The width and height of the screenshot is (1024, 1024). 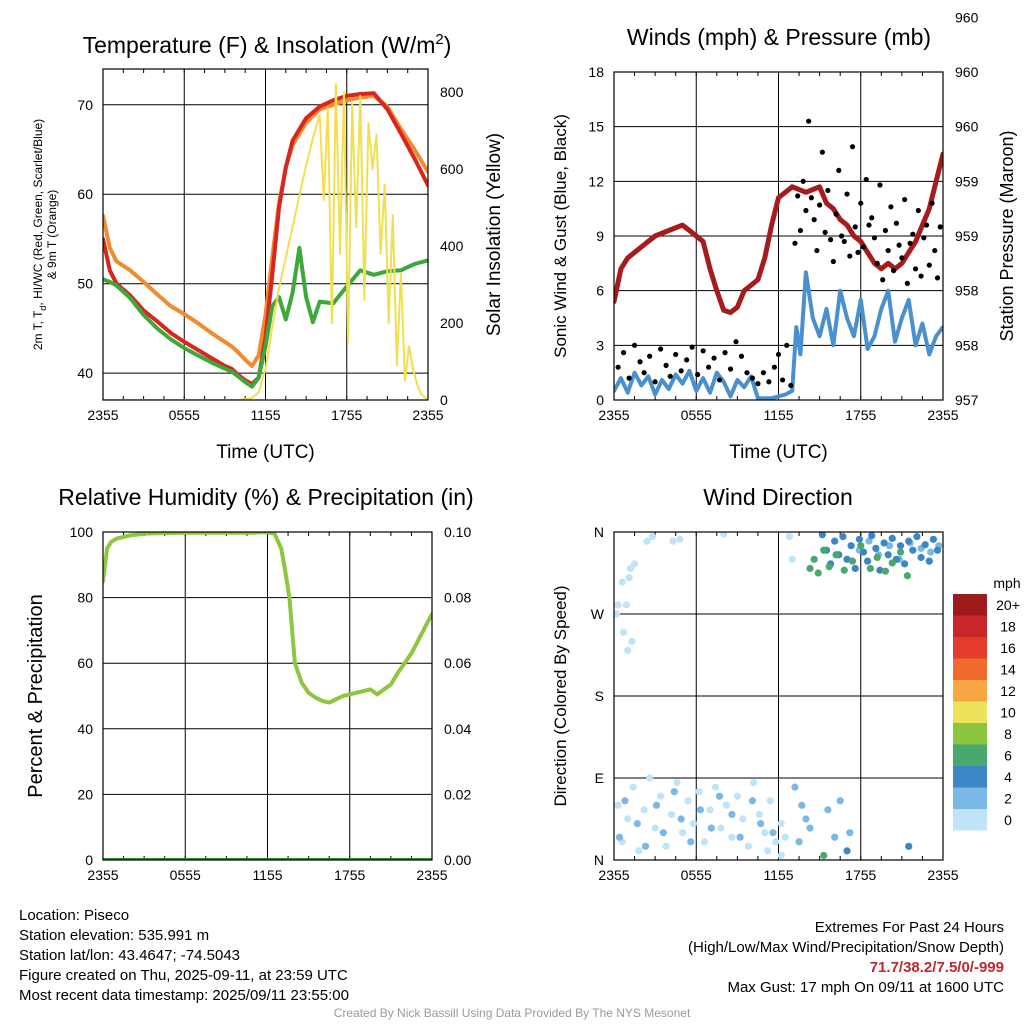 What do you see at coordinates (452, 246) in the screenshot?
I see `y2-tick-label: 400` at bounding box center [452, 246].